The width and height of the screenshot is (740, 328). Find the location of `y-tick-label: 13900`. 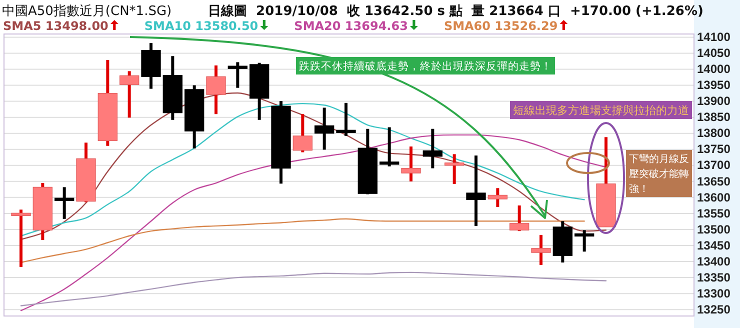

y-tick-label: 13900 is located at coordinates (714, 101).